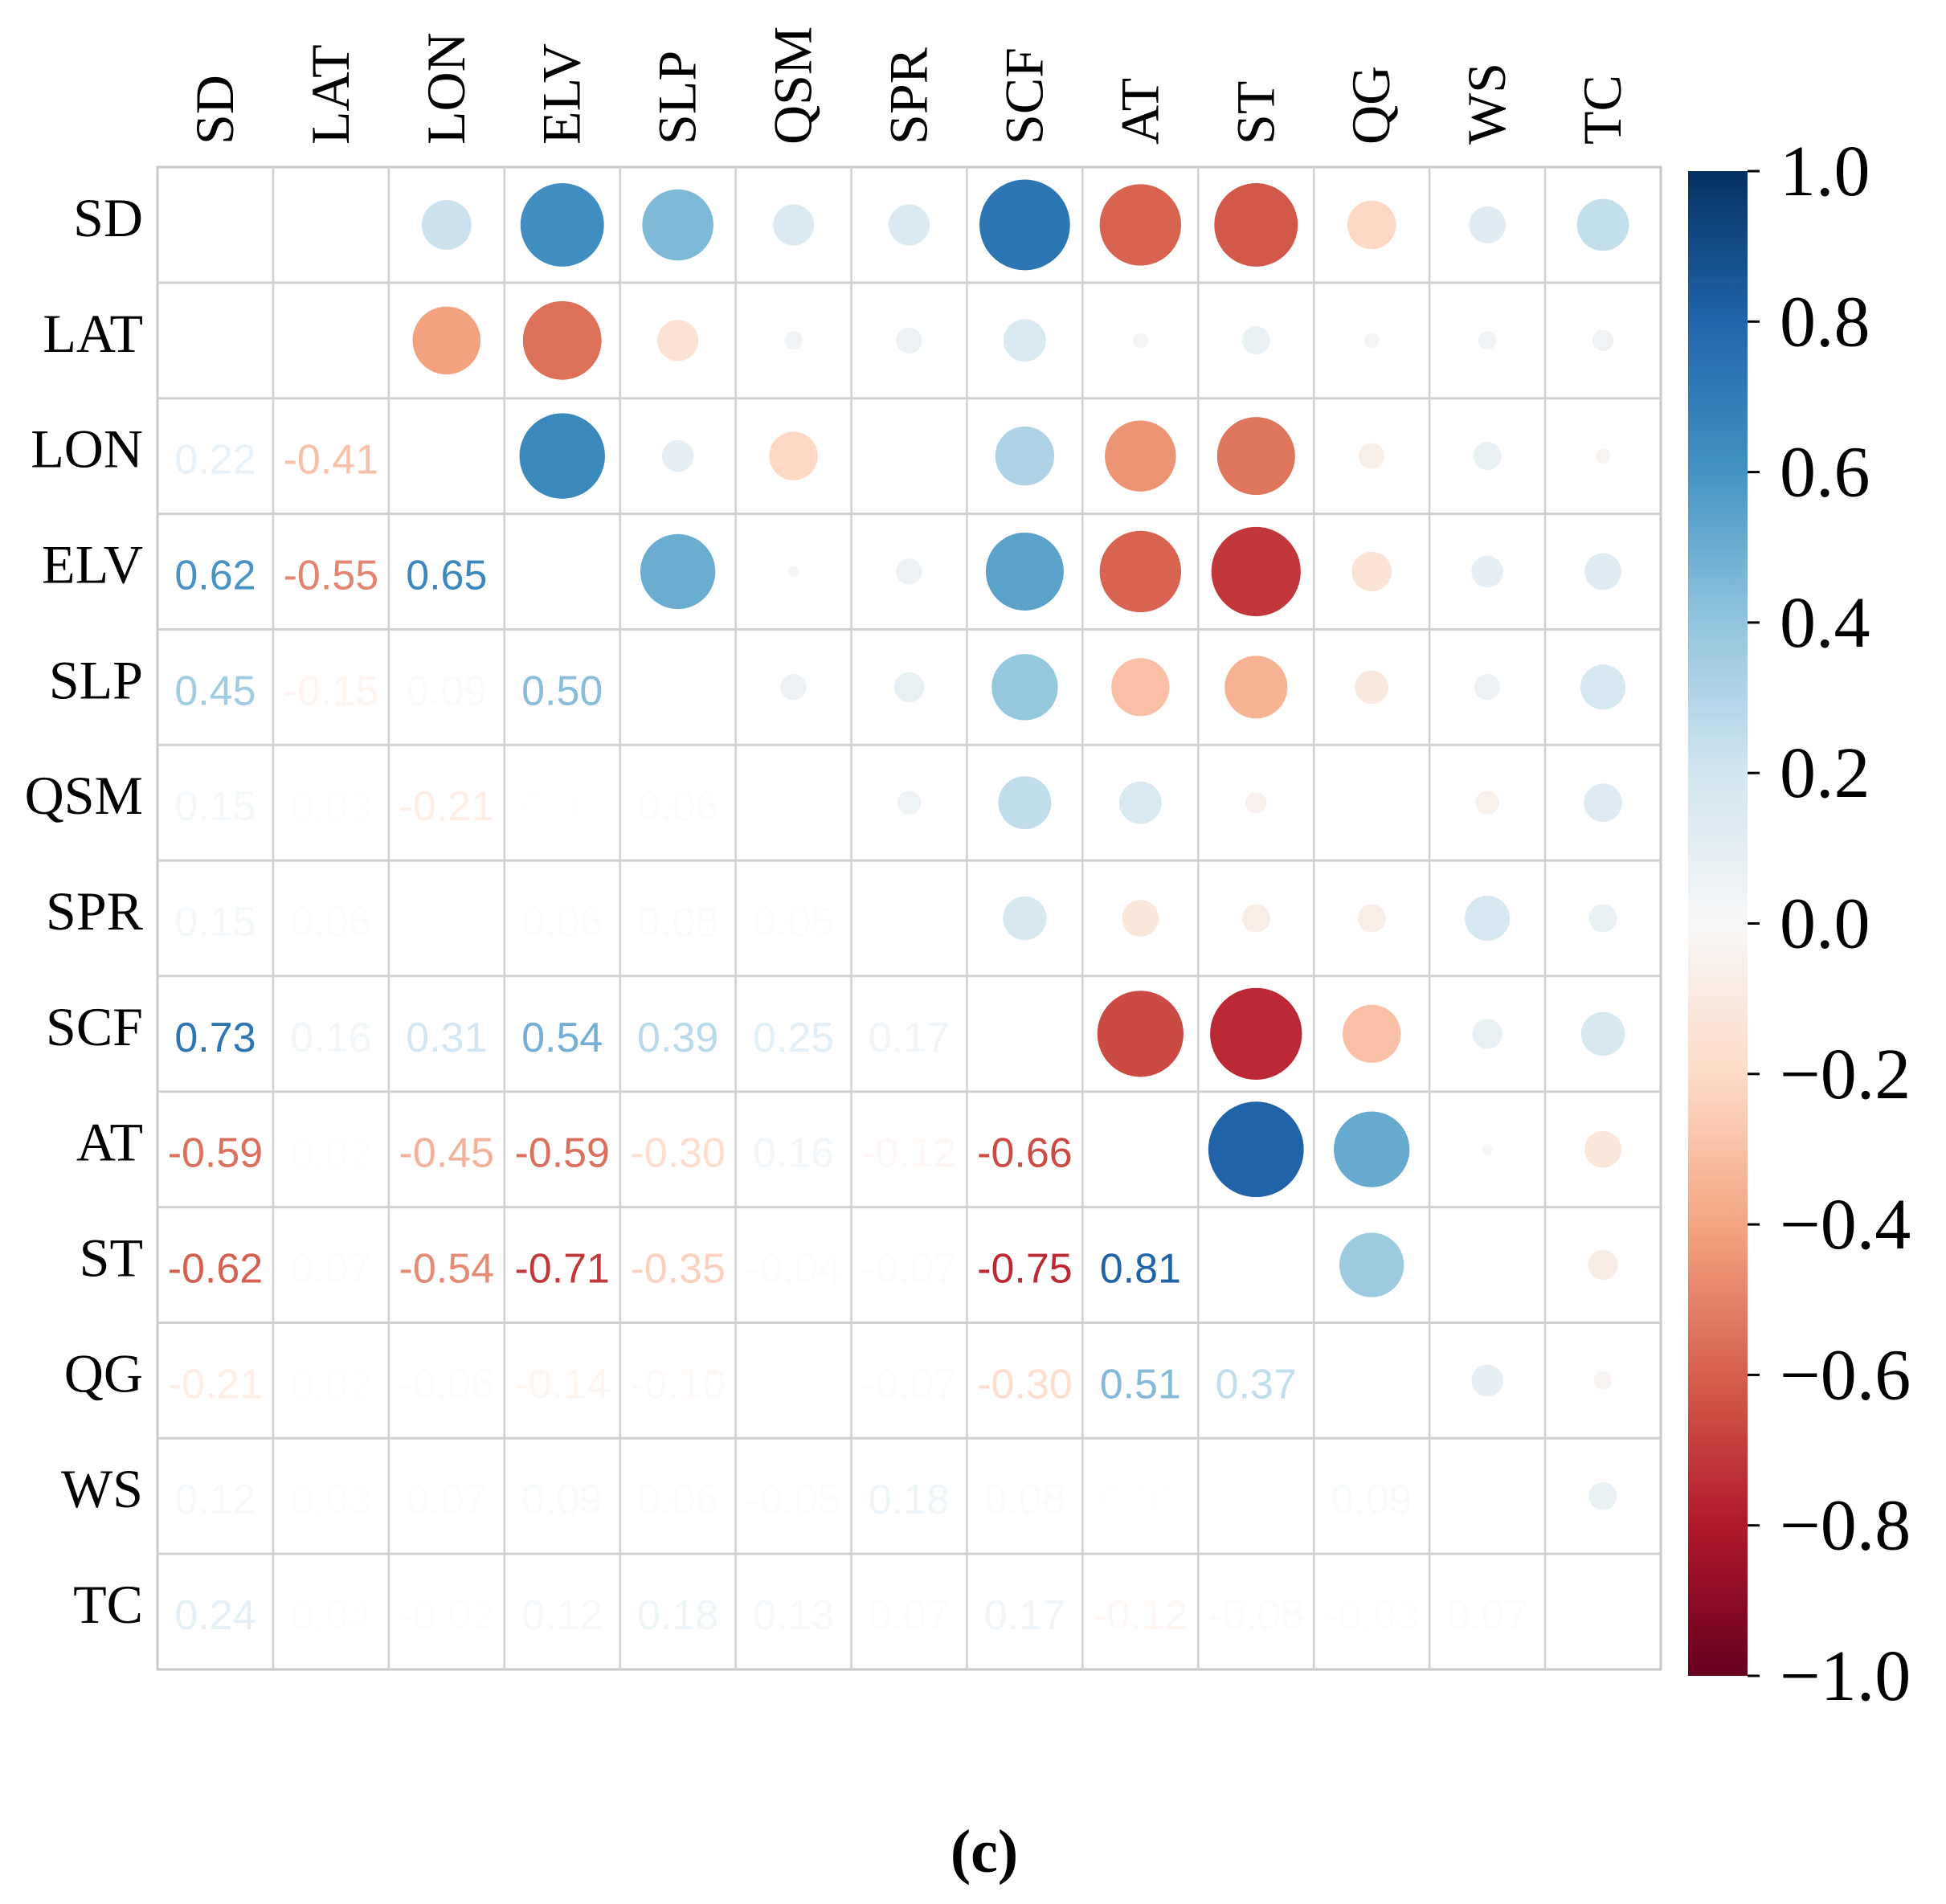  What do you see at coordinates (1371, 571) in the screenshot?
I see `correlation-circle-ELV-QG` at bounding box center [1371, 571].